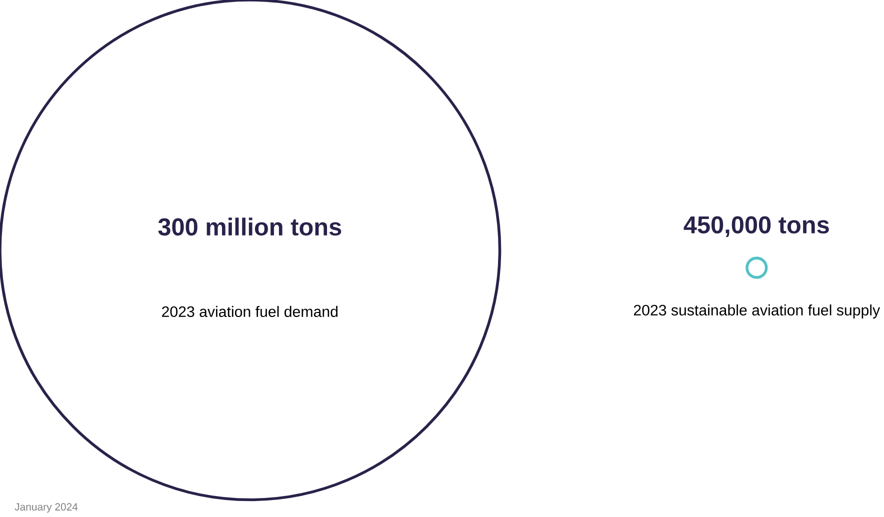 The image size is (884, 517). What do you see at coordinates (250, 312) in the screenshot?
I see `category-label: 2023 aviation fuel demand` at bounding box center [250, 312].